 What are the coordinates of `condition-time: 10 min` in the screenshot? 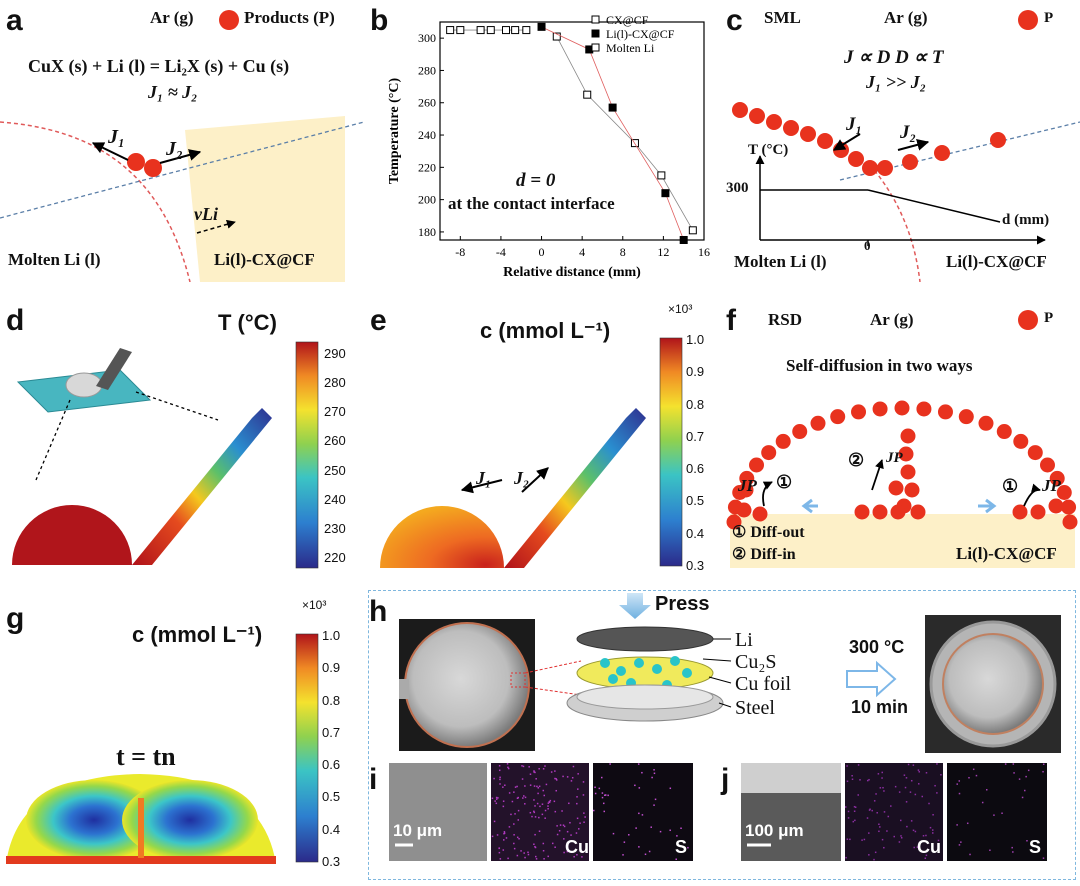 It's located at (880, 707).